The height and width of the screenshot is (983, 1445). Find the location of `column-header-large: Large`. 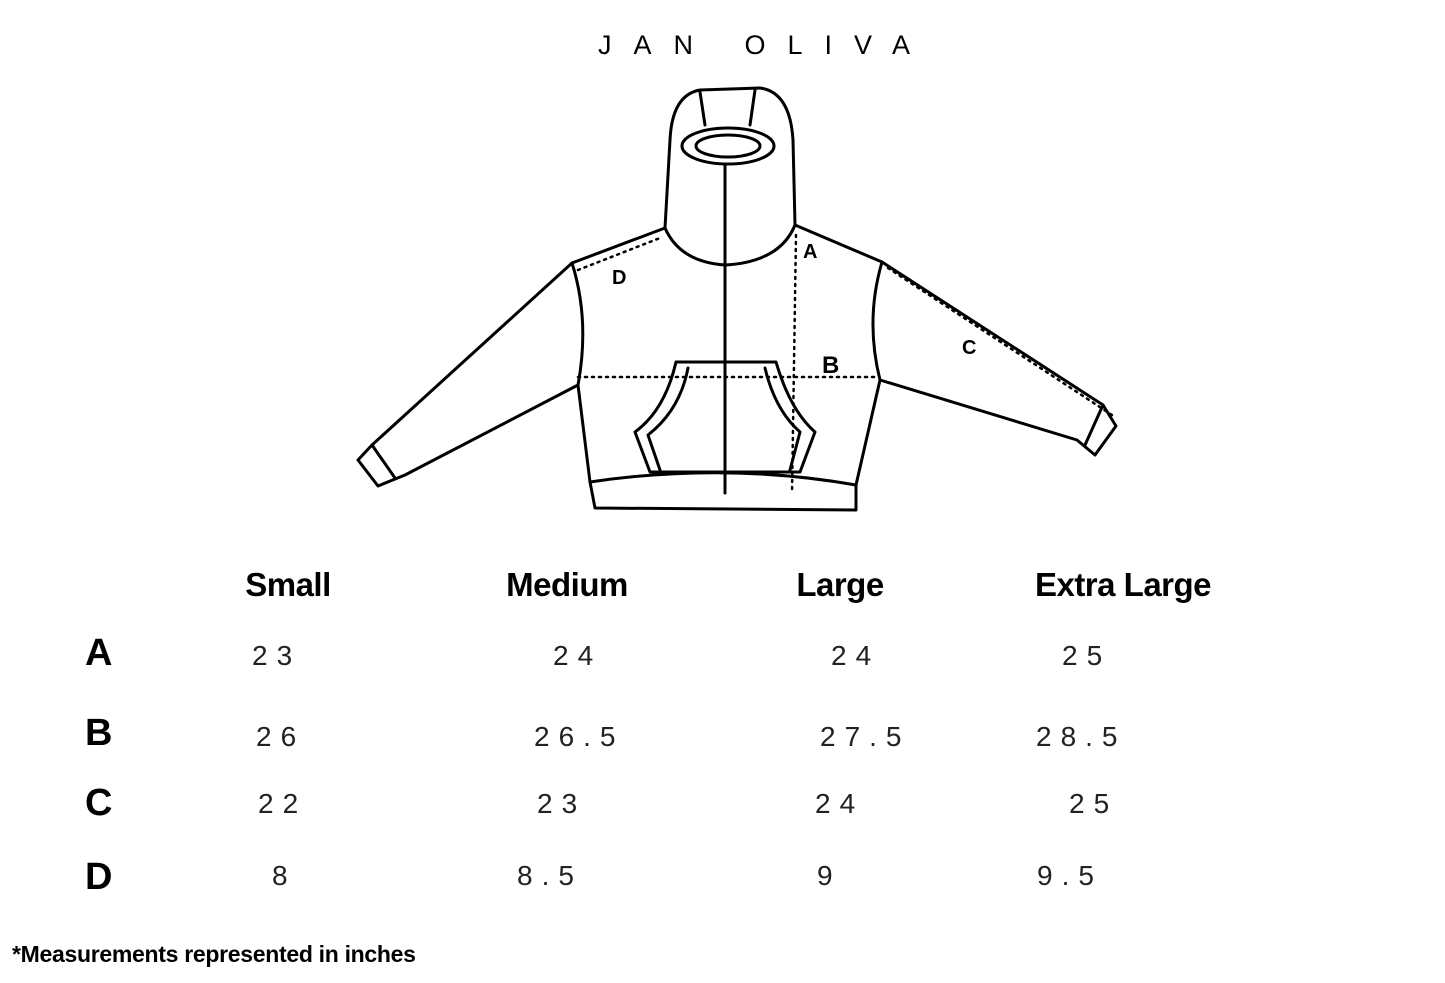

column-header-large: Large is located at coordinates (840, 584).